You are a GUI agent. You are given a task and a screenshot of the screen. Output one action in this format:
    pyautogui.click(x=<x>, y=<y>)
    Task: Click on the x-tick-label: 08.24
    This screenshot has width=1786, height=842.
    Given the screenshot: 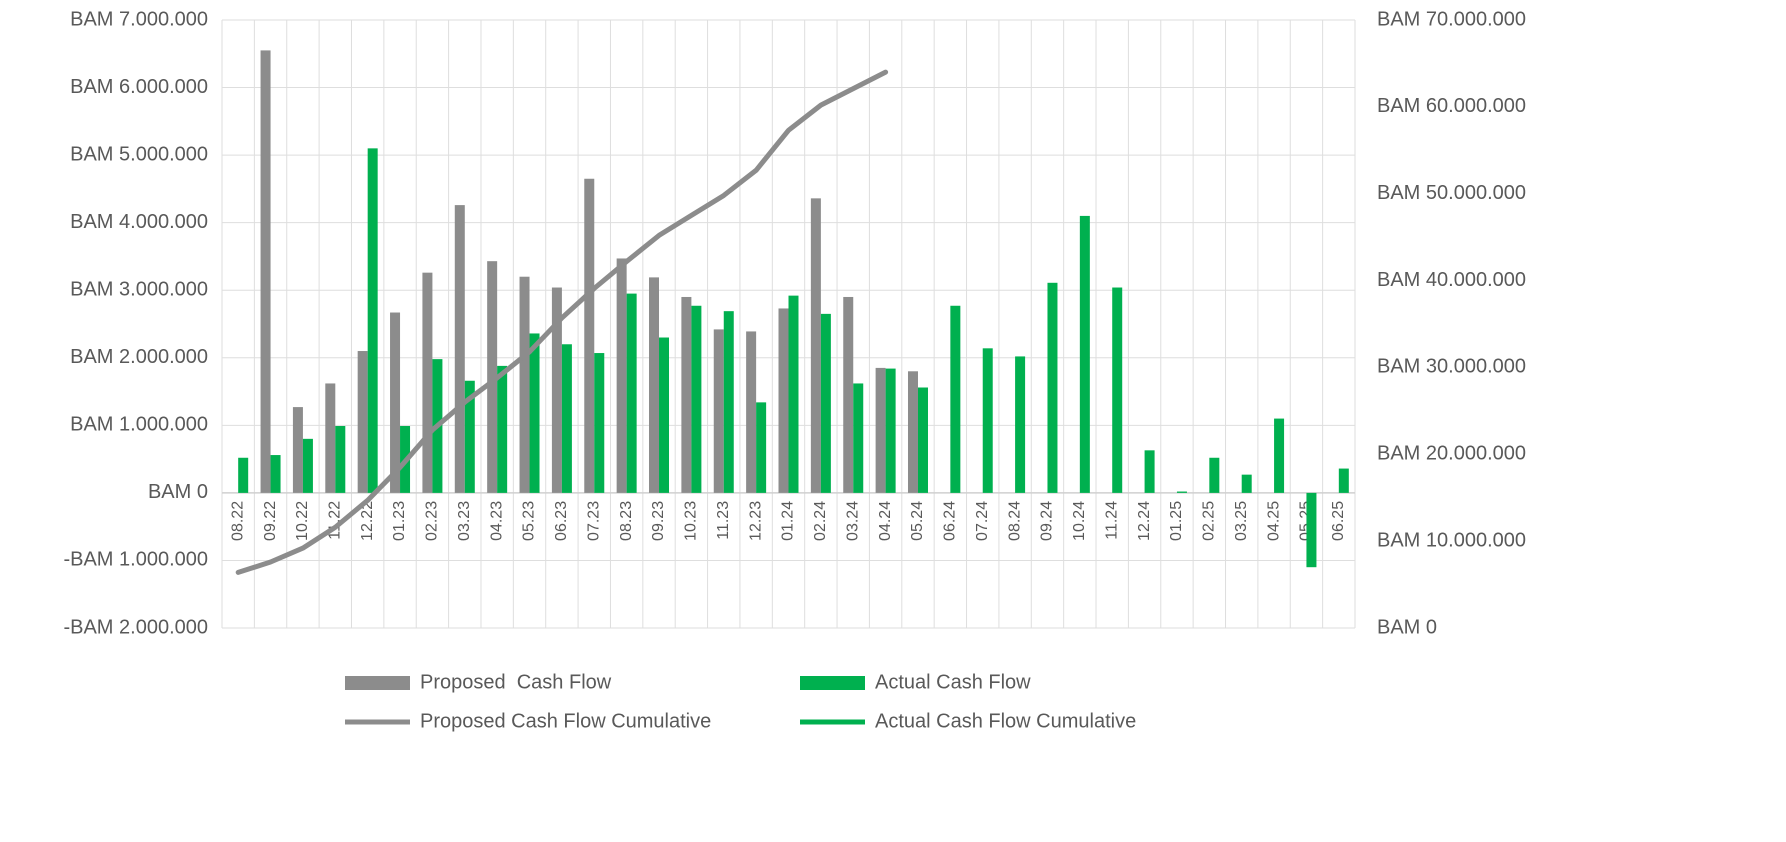 What is the action you would take?
    pyautogui.click(x=1014, y=521)
    